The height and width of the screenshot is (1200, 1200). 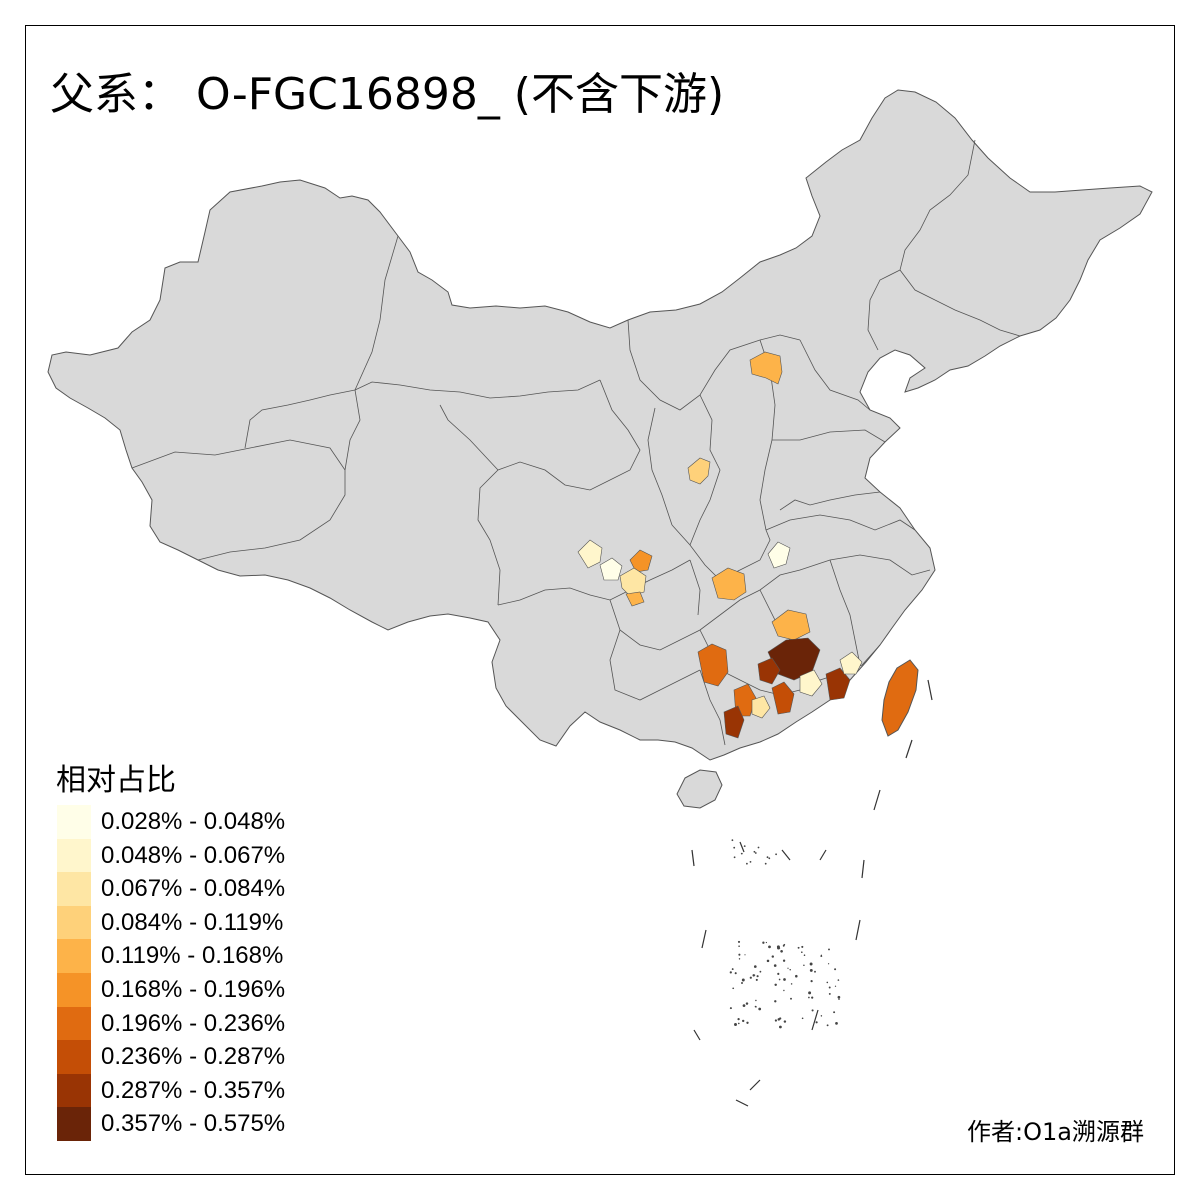 What do you see at coordinates (766, 368) in the screenshot?
I see `region-chifeng-area` at bounding box center [766, 368].